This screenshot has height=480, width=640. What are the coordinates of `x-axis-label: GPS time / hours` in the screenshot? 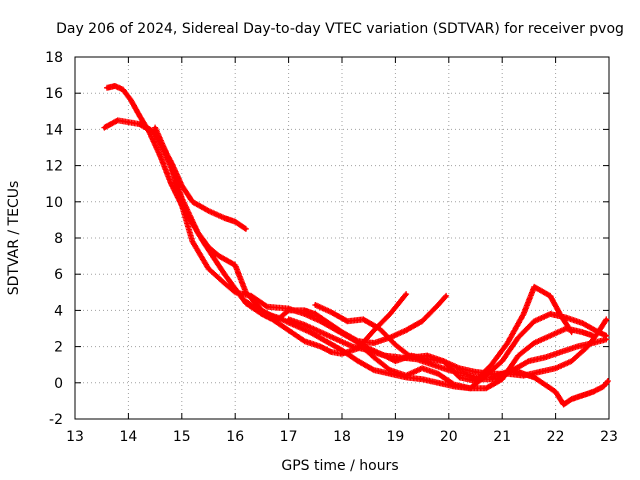 It's located at (339, 466).